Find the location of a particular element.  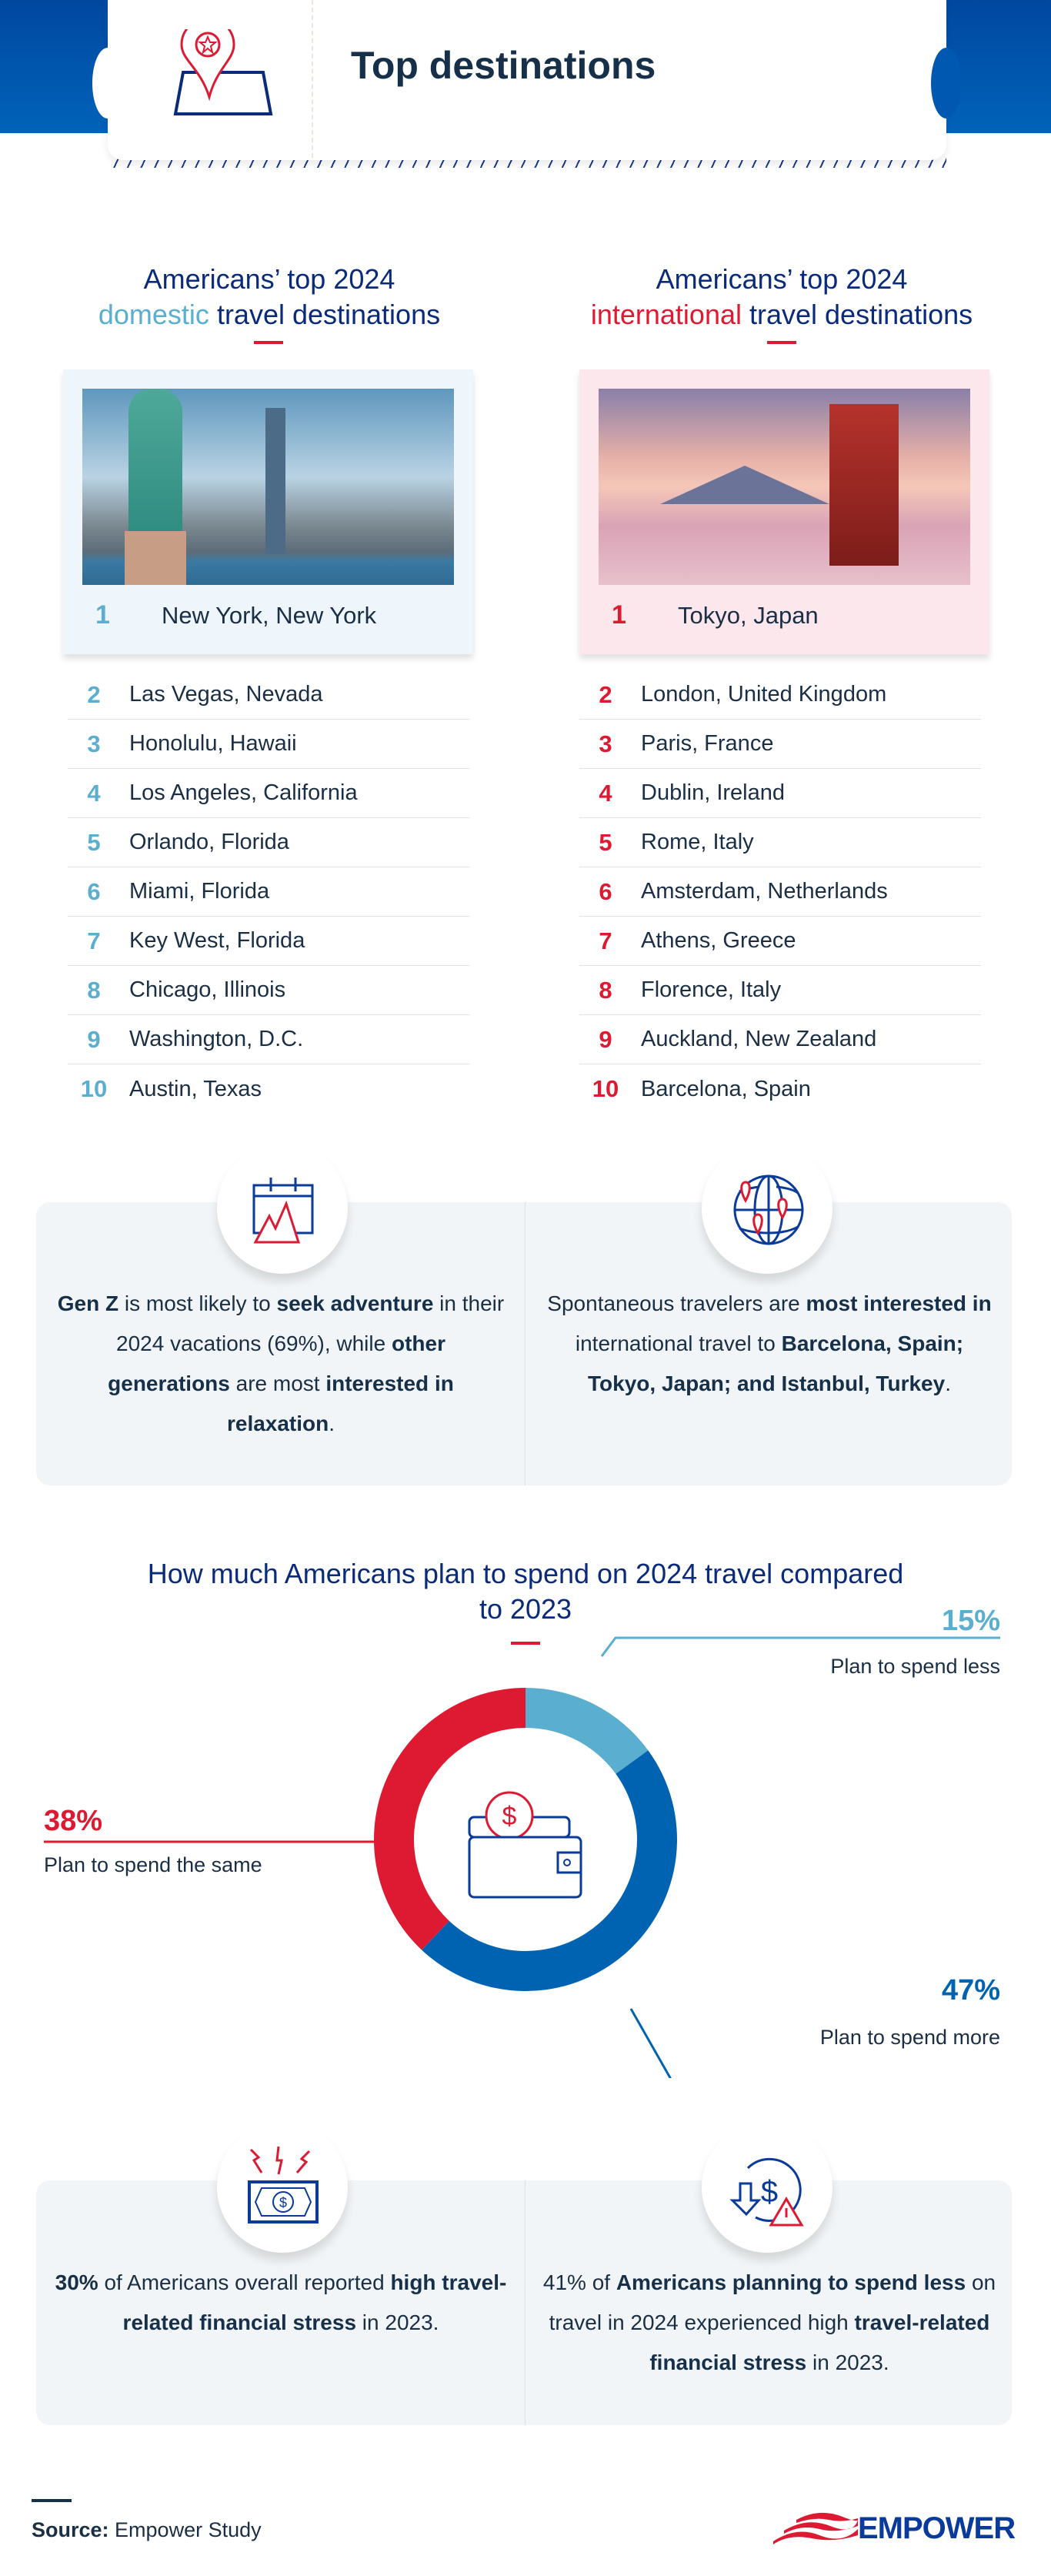

title-underline is located at coordinates (782, 342).